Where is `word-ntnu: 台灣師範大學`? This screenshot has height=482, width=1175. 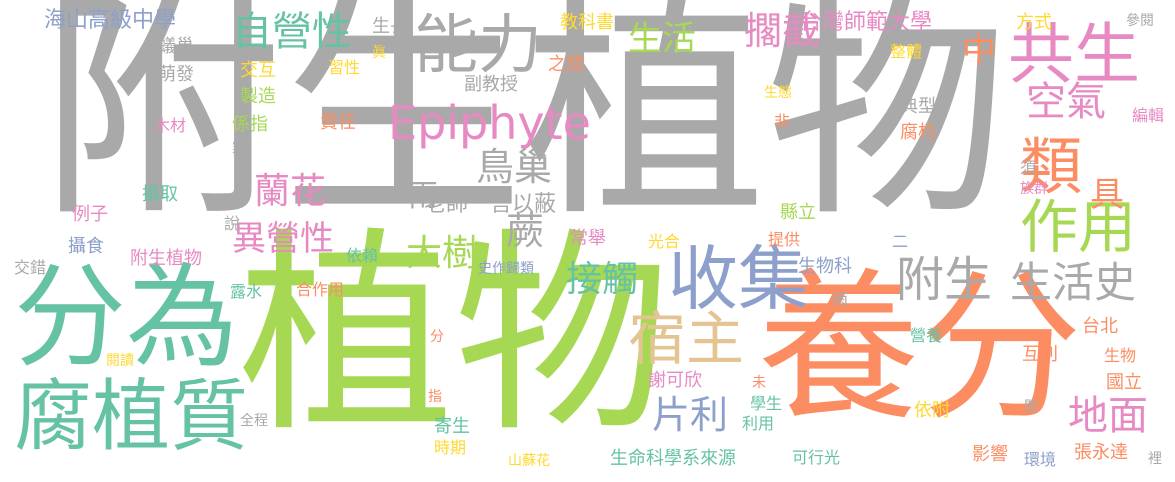 word-ntnu: 台灣師範大學 is located at coordinates (866, 22).